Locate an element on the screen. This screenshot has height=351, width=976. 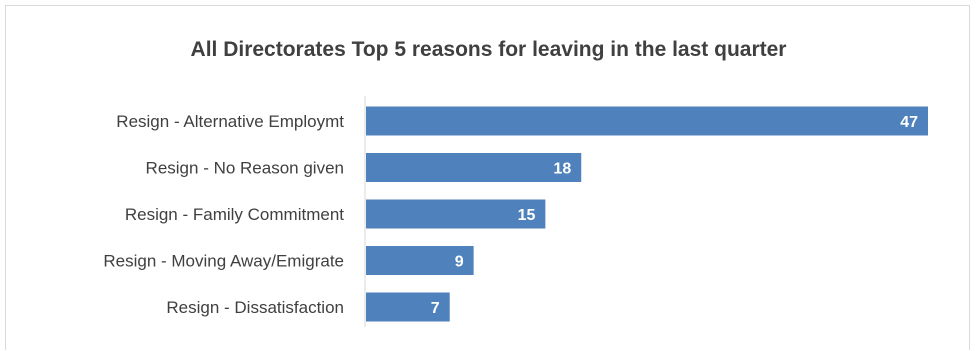
data-label-5: 7 is located at coordinates (435, 308).